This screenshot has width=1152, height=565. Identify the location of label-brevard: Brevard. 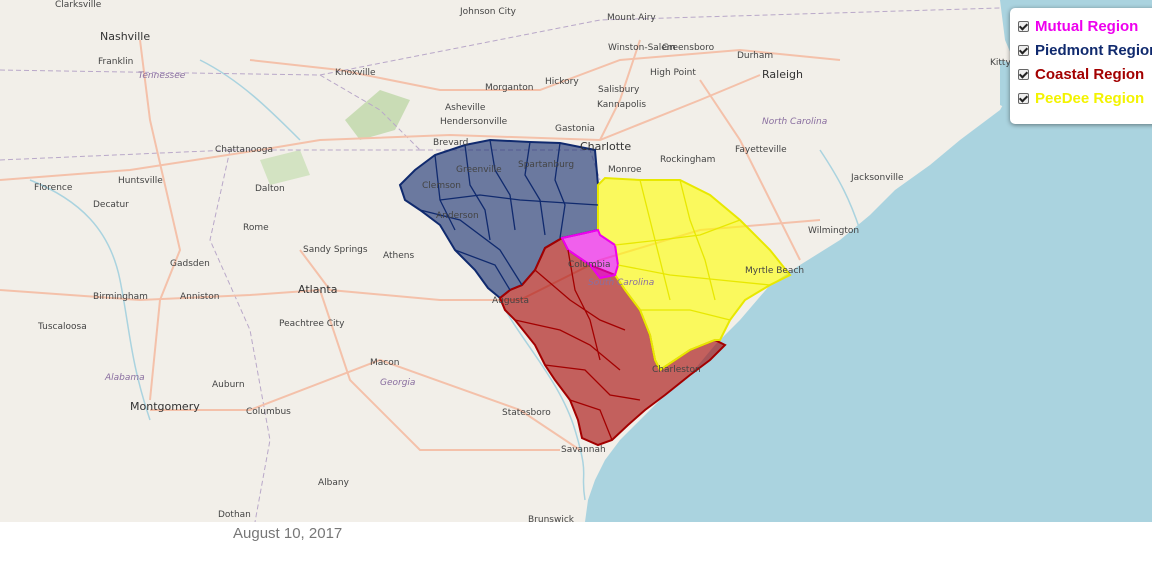
(450, 143).